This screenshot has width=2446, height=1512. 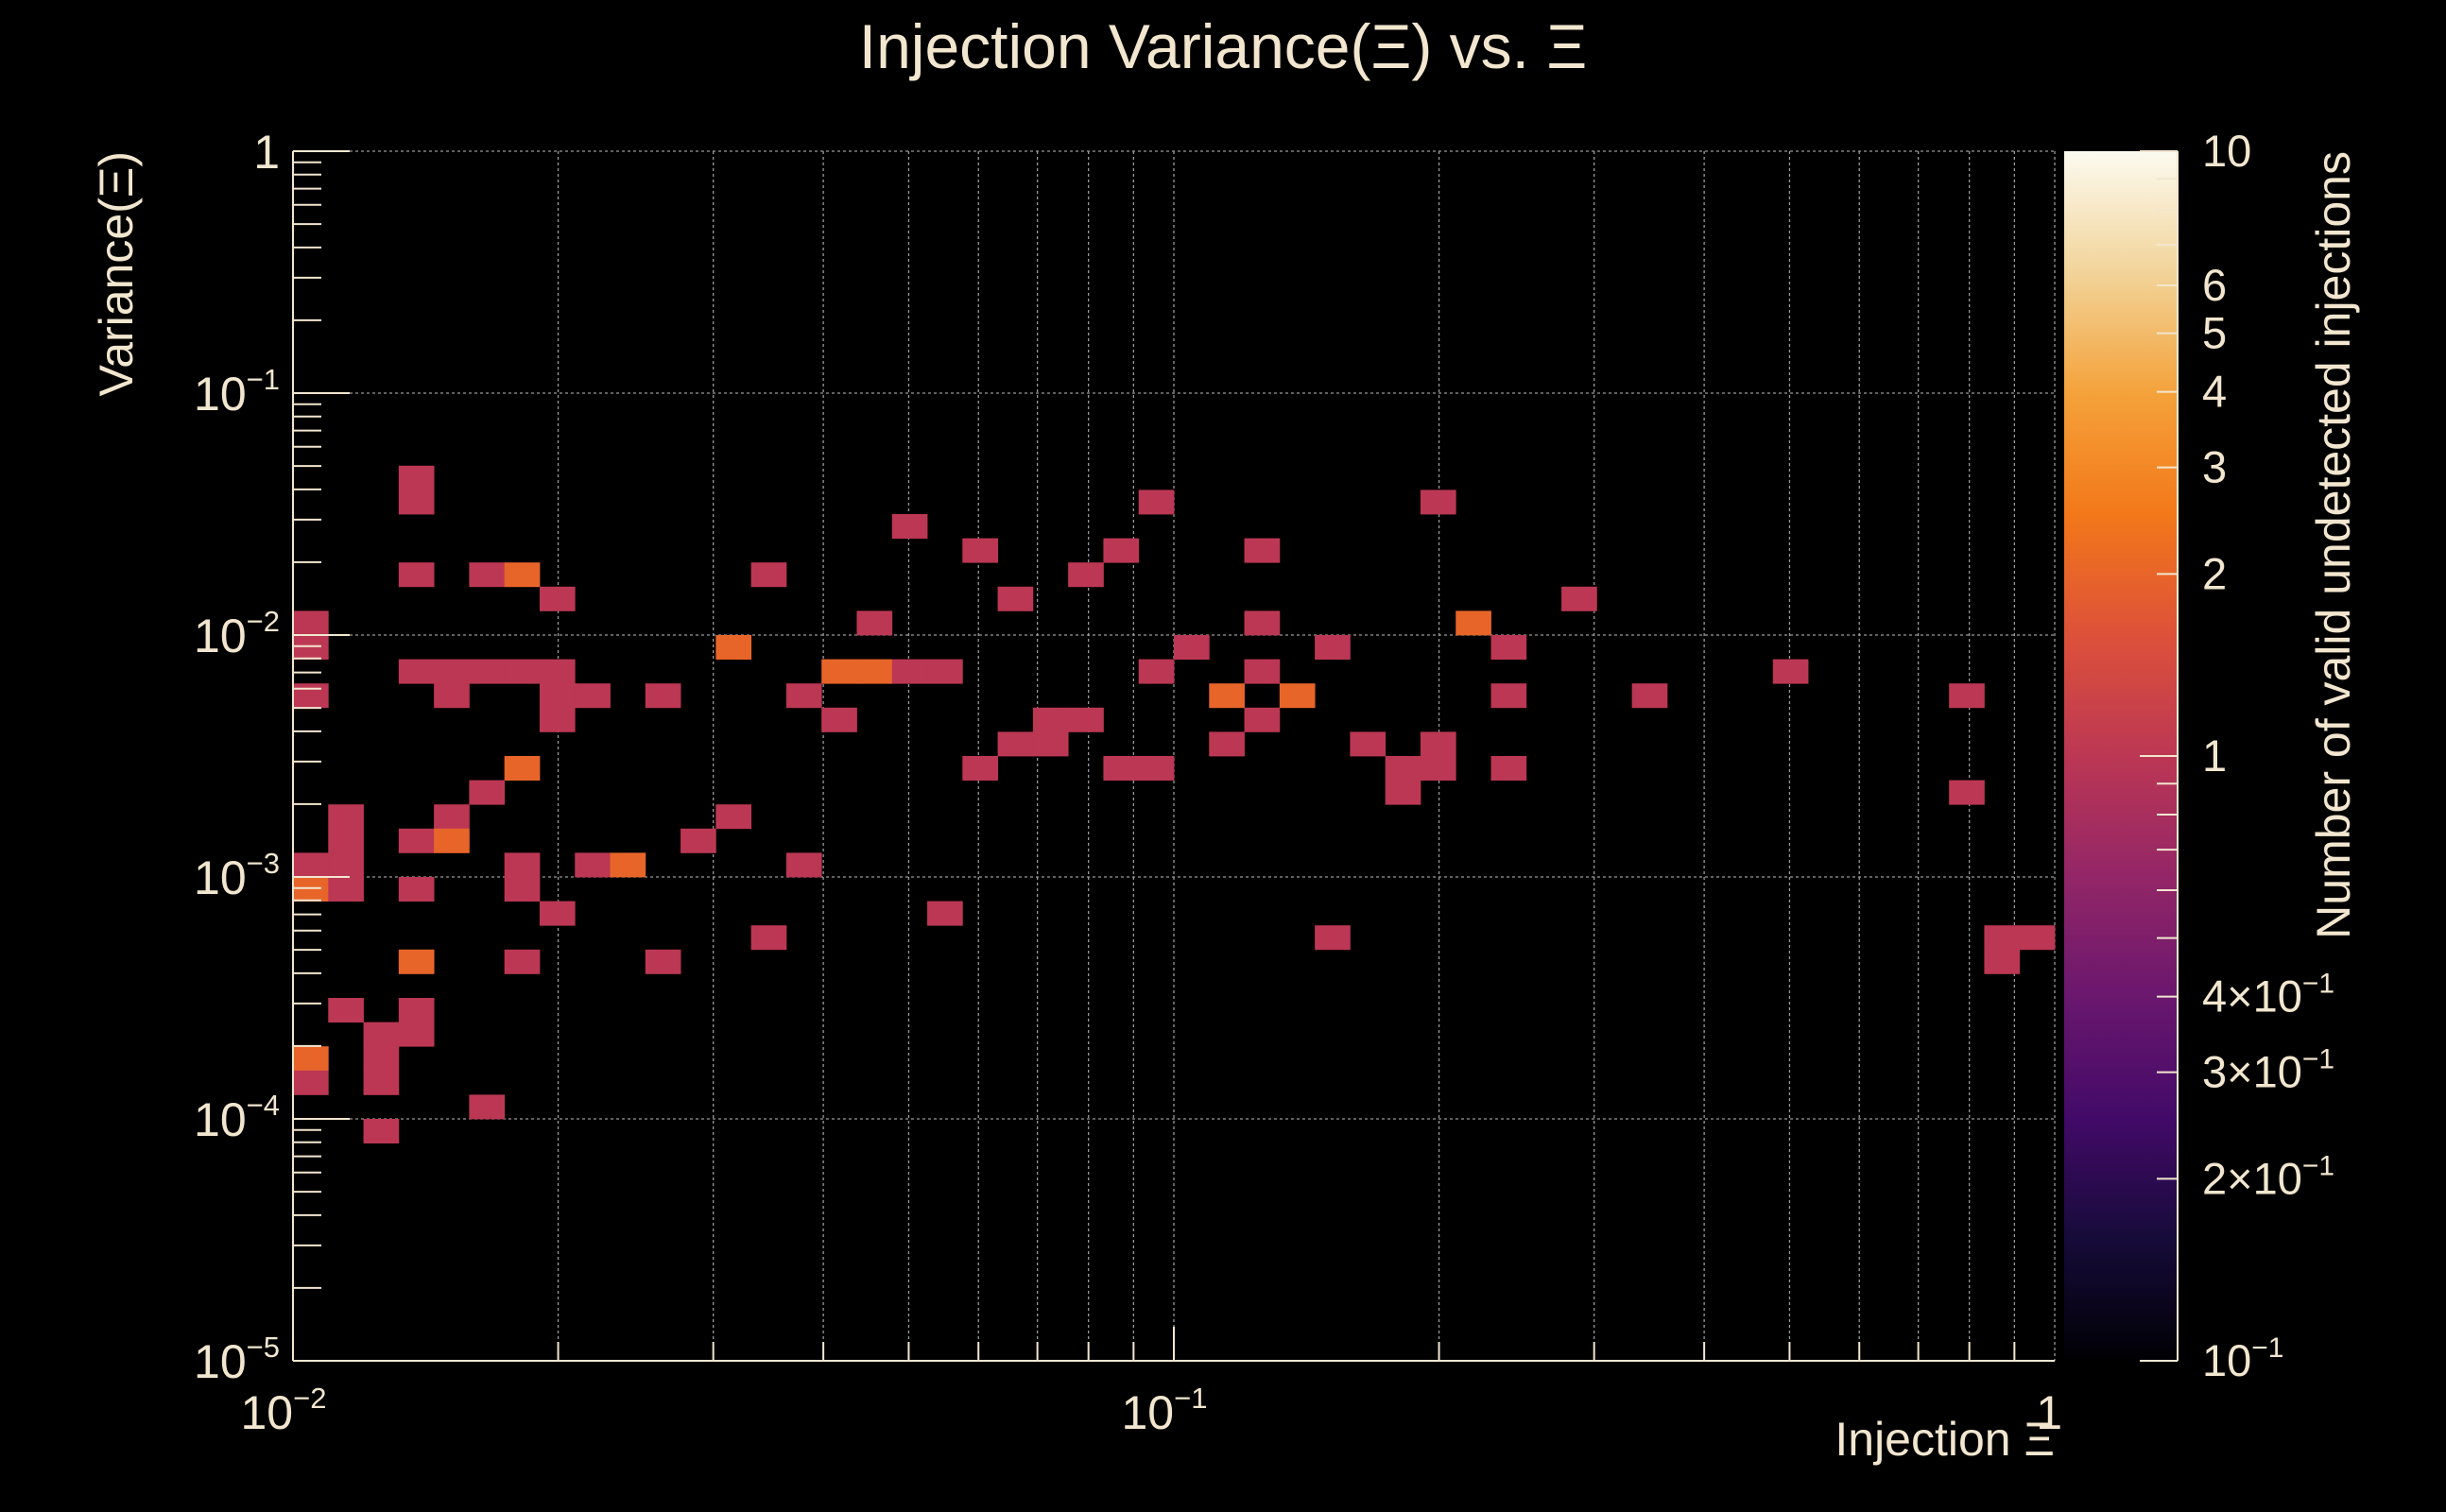 I want to click on chart-title: Injection Variance(Ξ) vs. Ξ, so click(x=1224, y=46).